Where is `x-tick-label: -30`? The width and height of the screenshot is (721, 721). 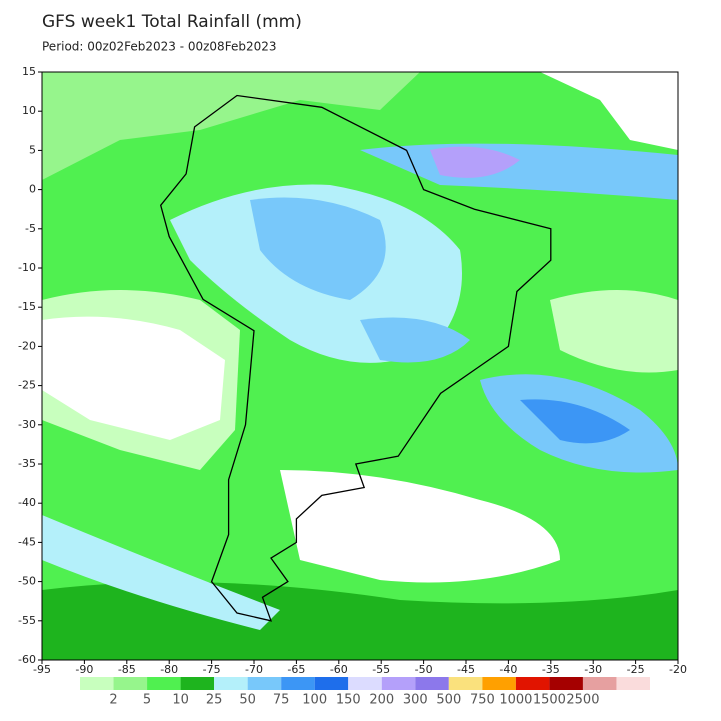 x-tick-label: -30 is located at coordinates (593, 669).